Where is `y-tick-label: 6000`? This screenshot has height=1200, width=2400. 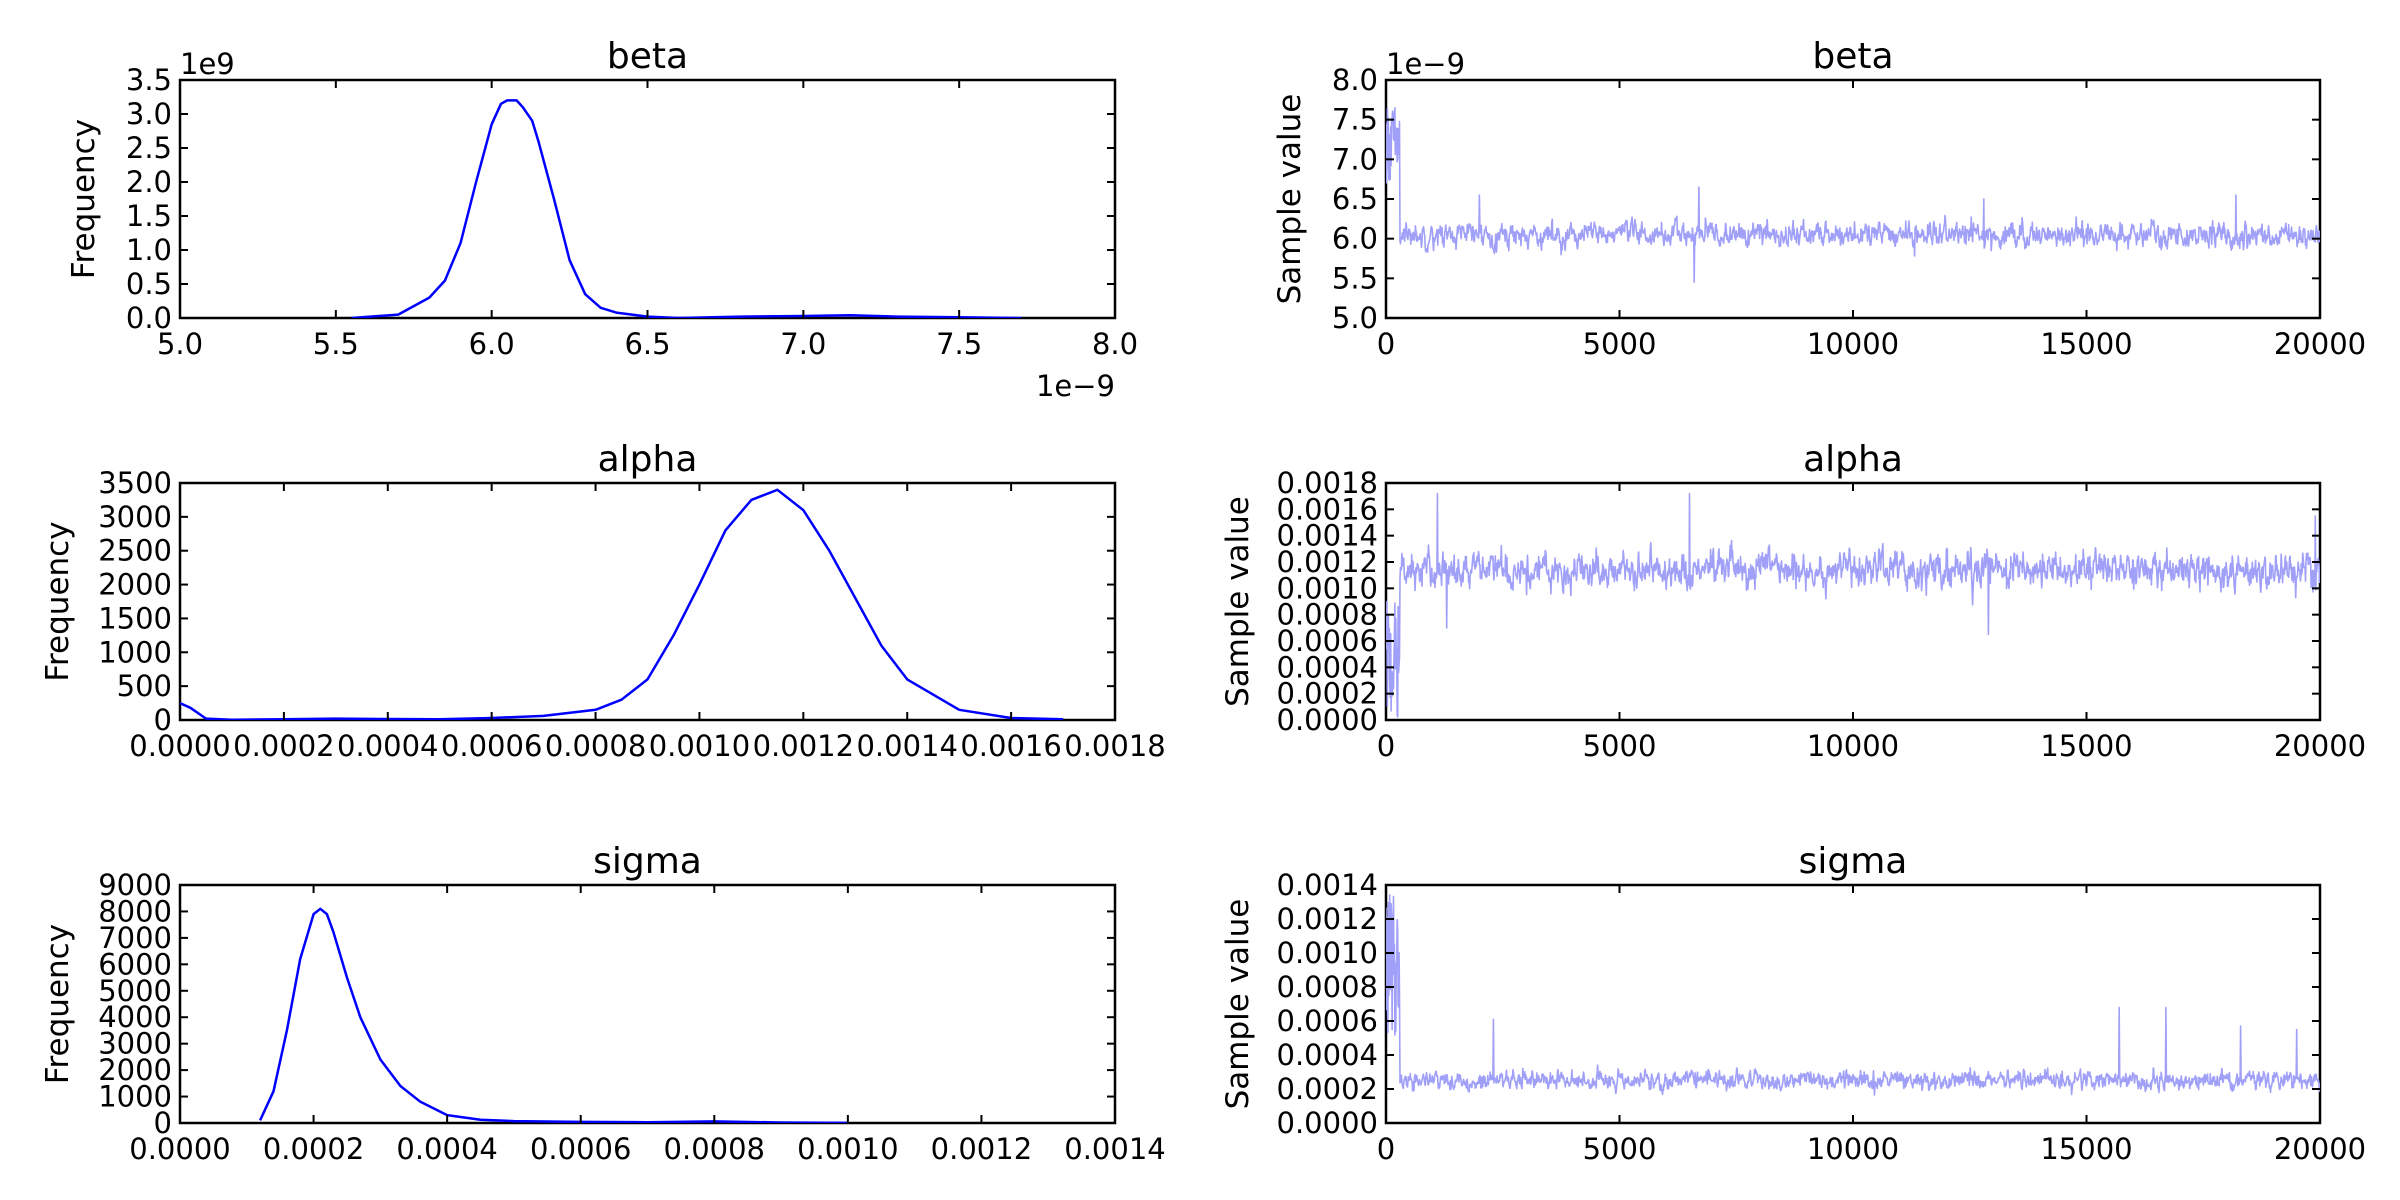
y-tick-label: 6000 is located at coordinates (135, 964).